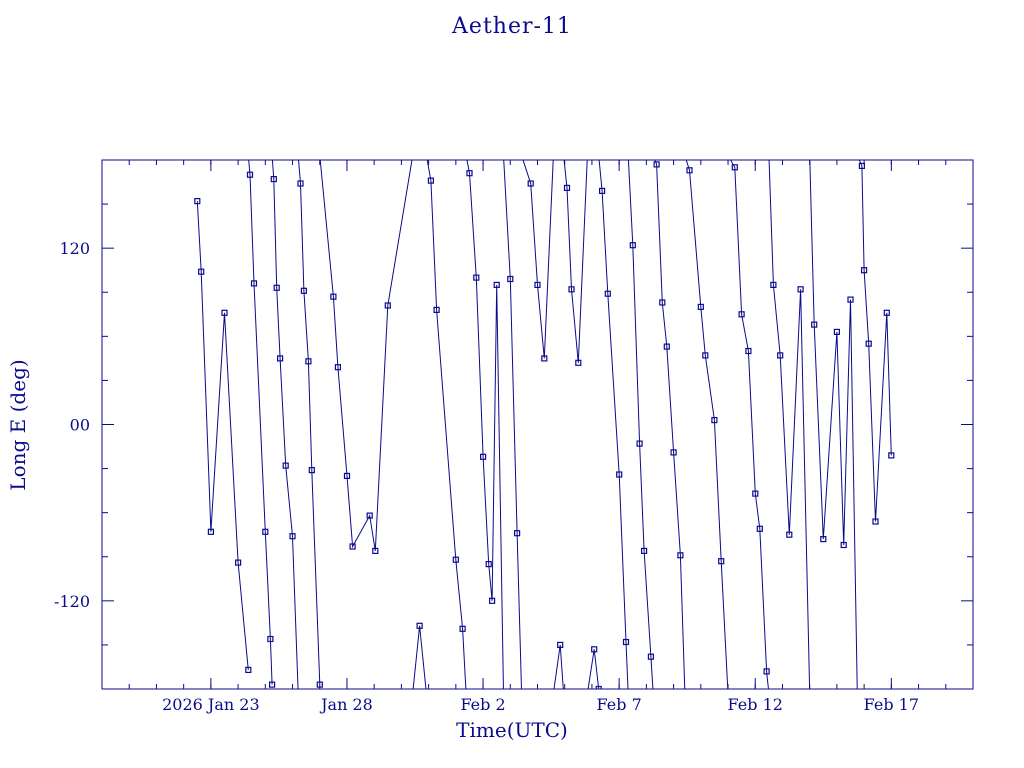  Describe the element at coordinates (512, 26) in the screenshot. I see `chart-title: Aether-11` at that location.